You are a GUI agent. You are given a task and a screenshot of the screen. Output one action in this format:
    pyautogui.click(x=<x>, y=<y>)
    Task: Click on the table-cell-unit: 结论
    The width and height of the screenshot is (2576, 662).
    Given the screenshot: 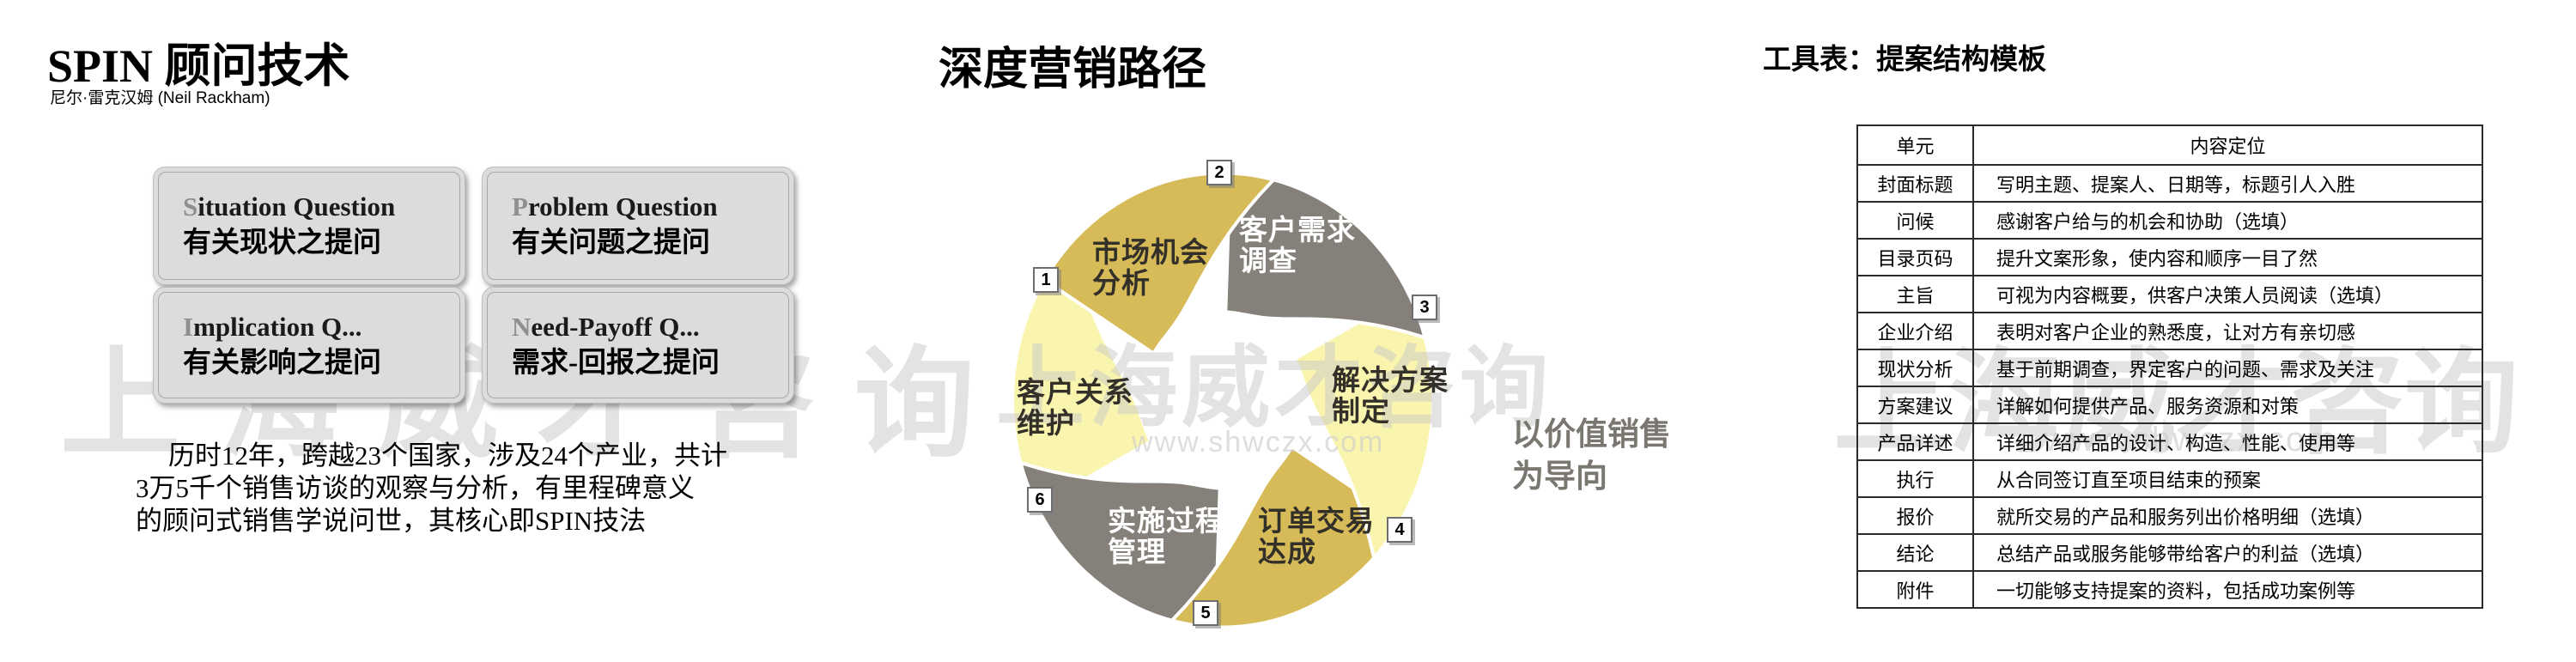 What is the action you would take?
    pyautogui.click(x=1915, y=552)
    